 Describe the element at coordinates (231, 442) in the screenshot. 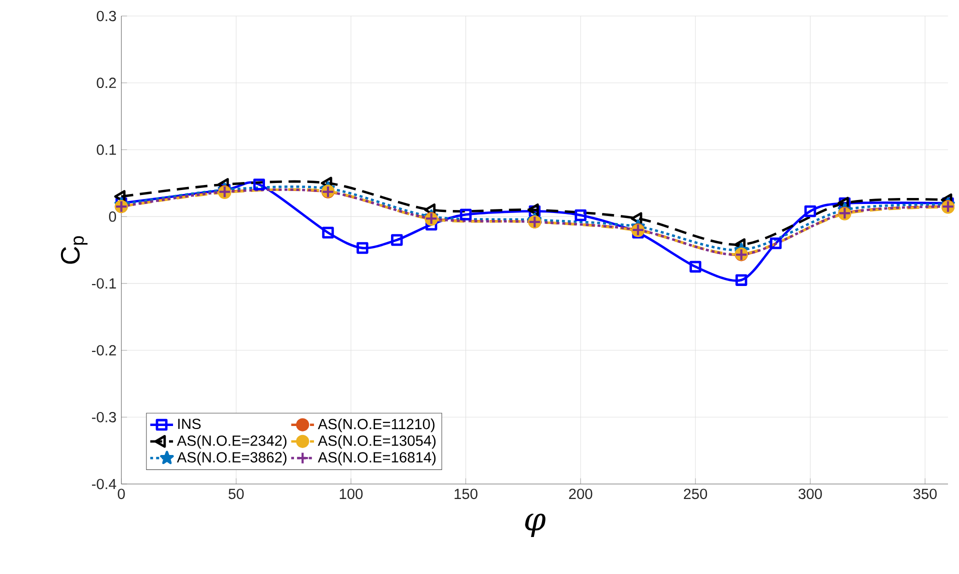

I see `legend-label: AS(N.O.E=2342)` at that location.